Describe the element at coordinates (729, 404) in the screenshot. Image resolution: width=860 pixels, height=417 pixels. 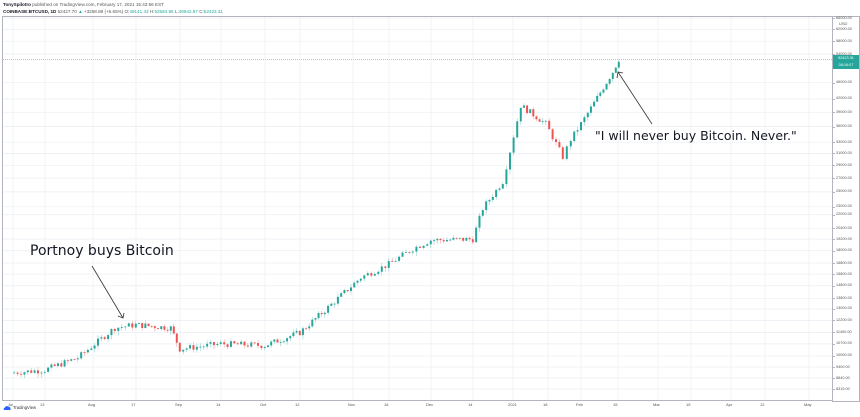
I see `time-tick-label: Apr` at that location.